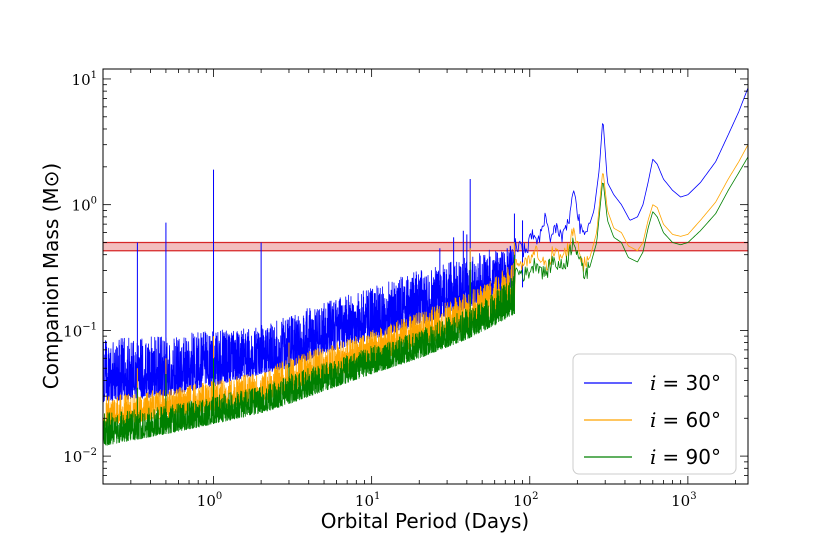  I want to click on legend-label-1: i = 30°, so click(685, 383).